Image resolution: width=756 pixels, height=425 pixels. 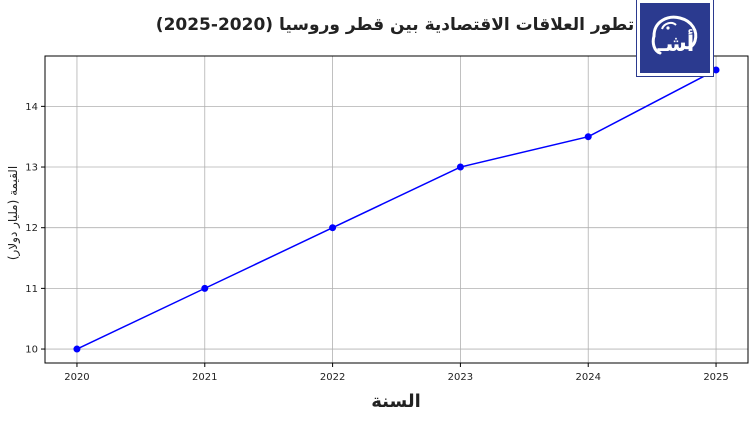 I want to click on y-axis-label: القيمة (مليار دولار), so click(x=13, y=213).